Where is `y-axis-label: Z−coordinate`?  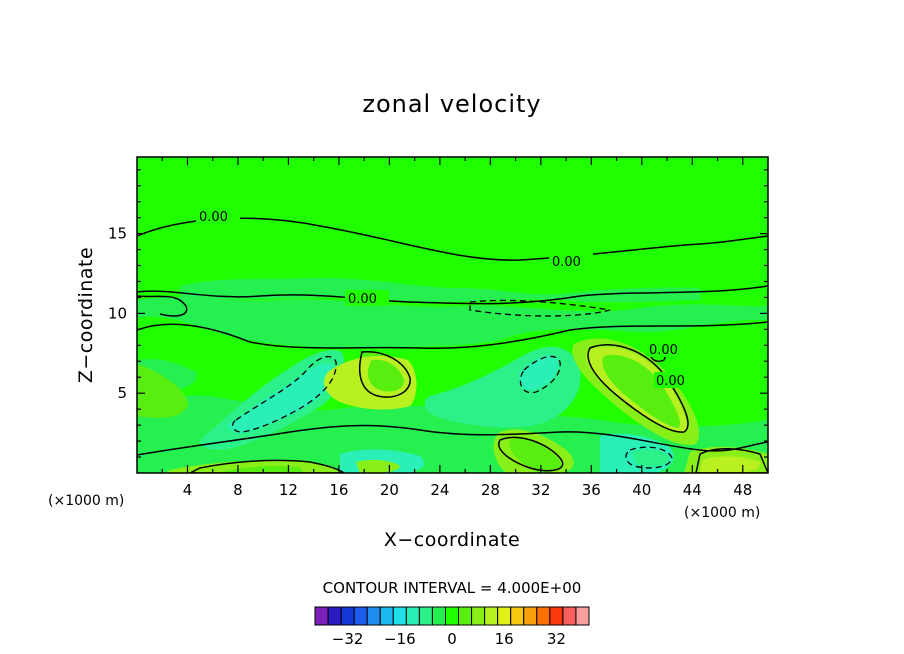 y-axis-label: Z−coordinate is located at coordinates (86, 315).